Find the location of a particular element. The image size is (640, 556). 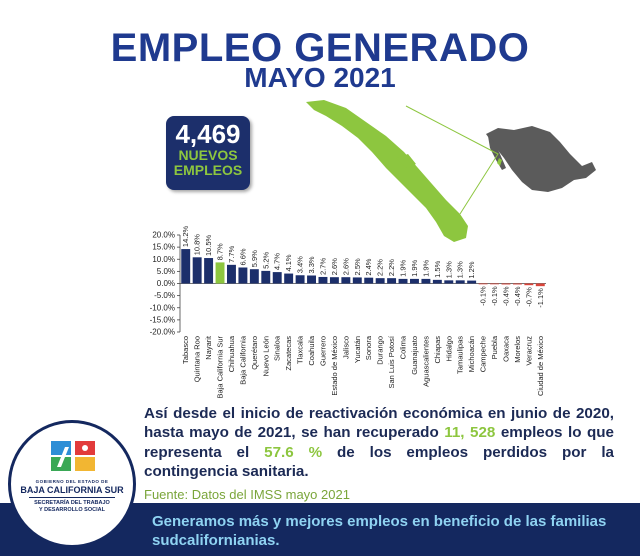

y-tick-label: -10.0% is located at coordinates (162, 307).